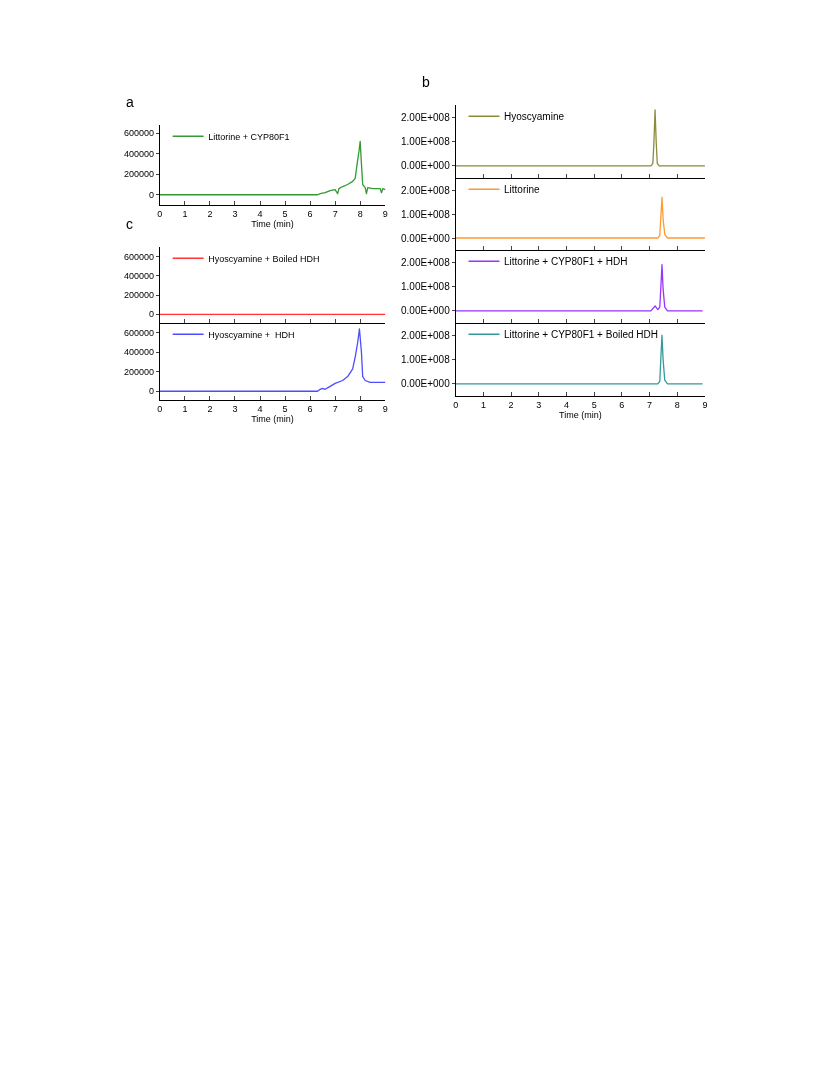  I want to click on chart-title: b, so click(426, 82).